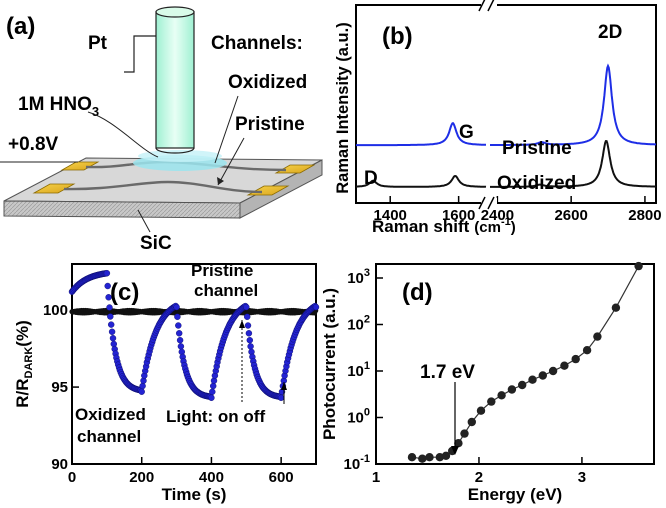 This screenshot has height=508, width=666. I want to click on d-ytick-label: 10², so click(358, 323).